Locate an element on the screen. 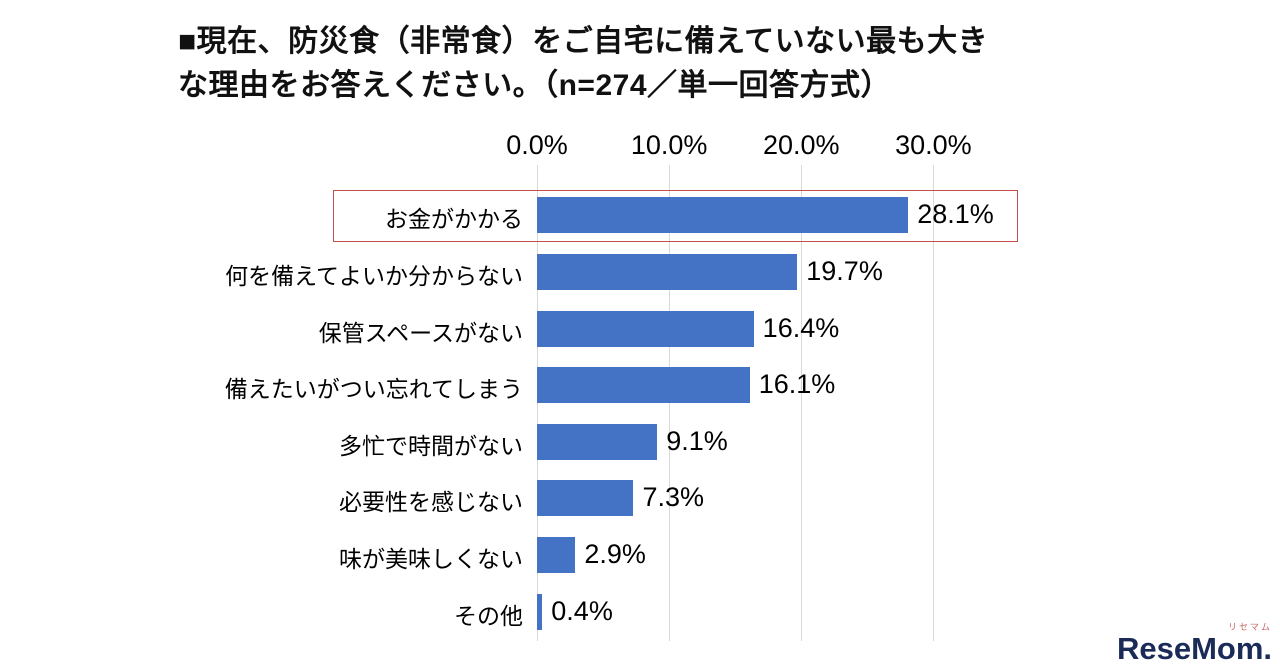 The height and width of the screenshot is (670, 1280). highlight-box is located at coordinates (675, 216).